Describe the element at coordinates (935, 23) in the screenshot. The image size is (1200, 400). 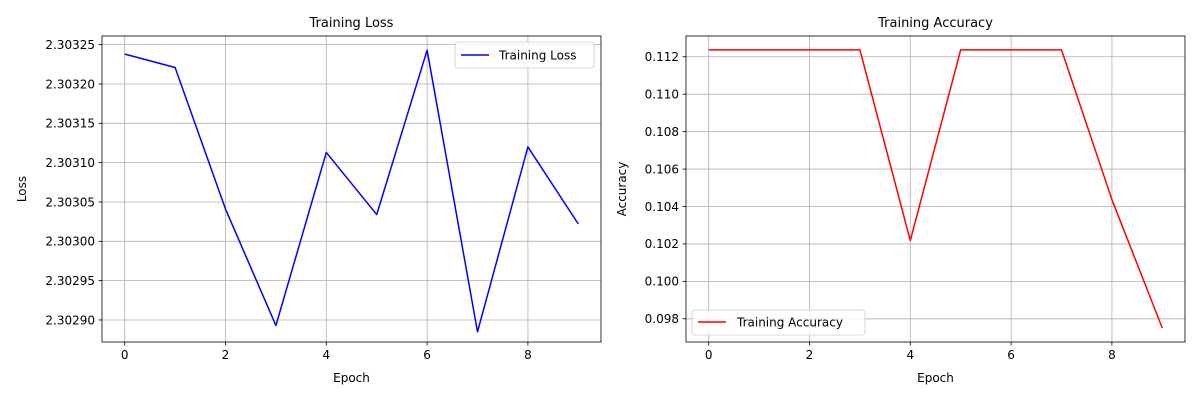
I see `accuracy-chart-title: Training Accuracy` at that location.